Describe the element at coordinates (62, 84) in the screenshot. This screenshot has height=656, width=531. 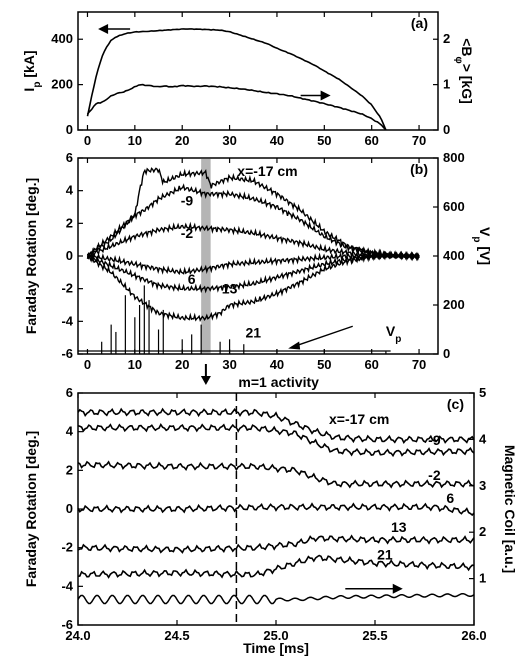
I see `y-left-tick-label: 200` at that location.